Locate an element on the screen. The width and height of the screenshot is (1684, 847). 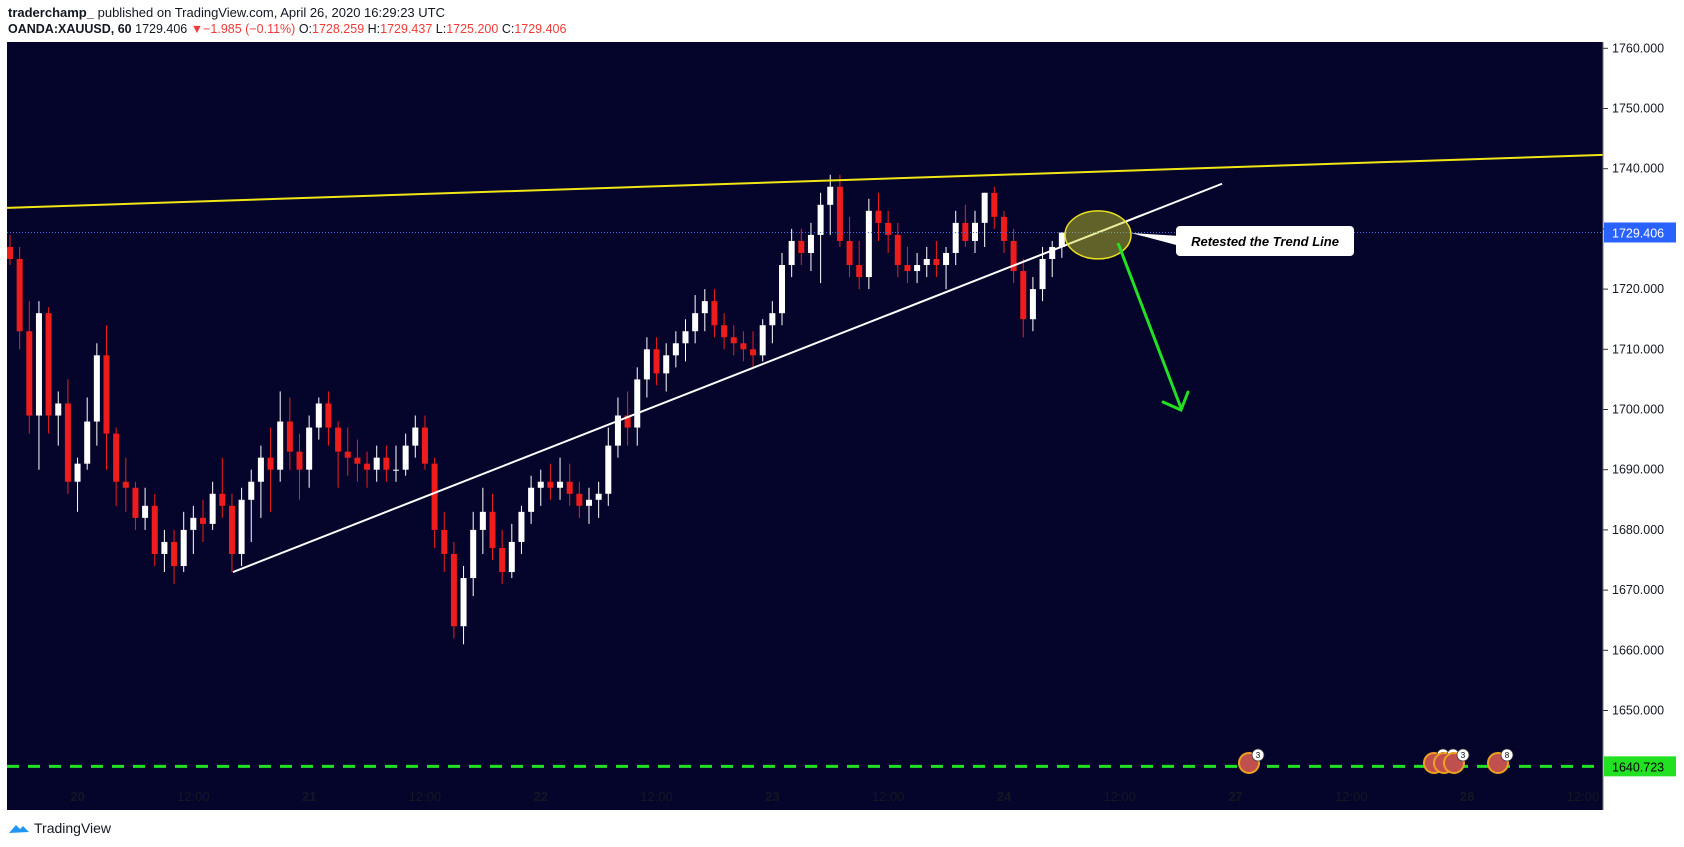
author-name: traderchamp_ is located at coordinates (51, 12).